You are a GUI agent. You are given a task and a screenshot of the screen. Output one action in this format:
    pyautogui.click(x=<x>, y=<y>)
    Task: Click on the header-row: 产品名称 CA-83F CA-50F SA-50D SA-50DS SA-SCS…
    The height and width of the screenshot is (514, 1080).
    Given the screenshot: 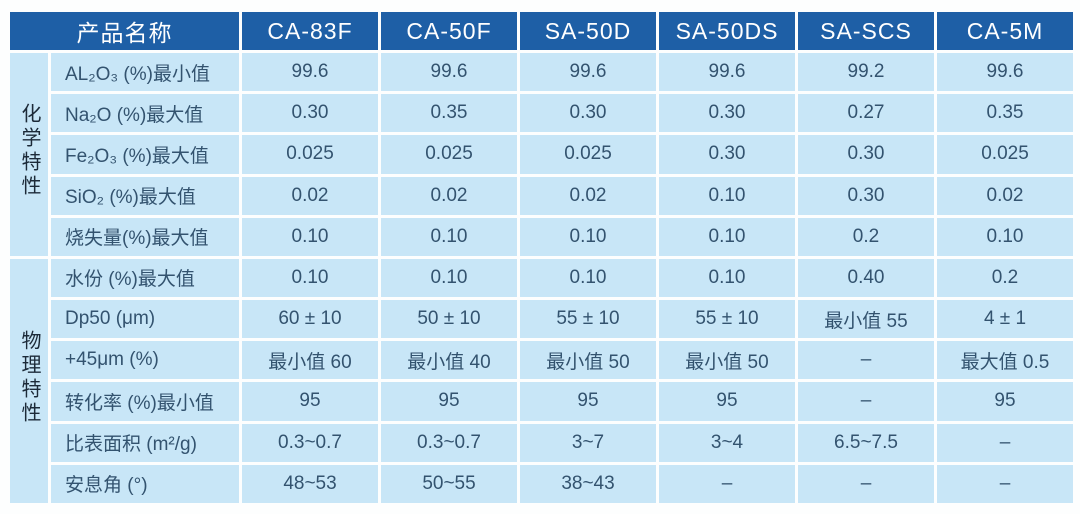 What is the action you would take?
    pyautogui.click(x=541, y=31)
    